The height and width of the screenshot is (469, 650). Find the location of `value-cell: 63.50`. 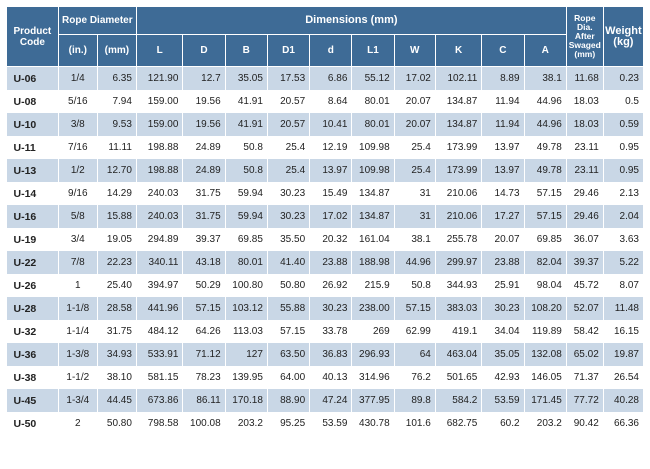

value-cell: 63.50 is located at coordinates (289, 354).